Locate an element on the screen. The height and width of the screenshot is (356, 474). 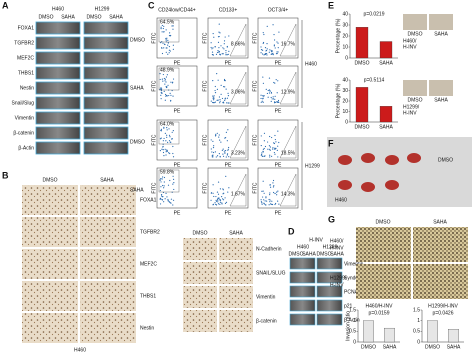
protein-label: p21 is located at coordinates (348, 306).